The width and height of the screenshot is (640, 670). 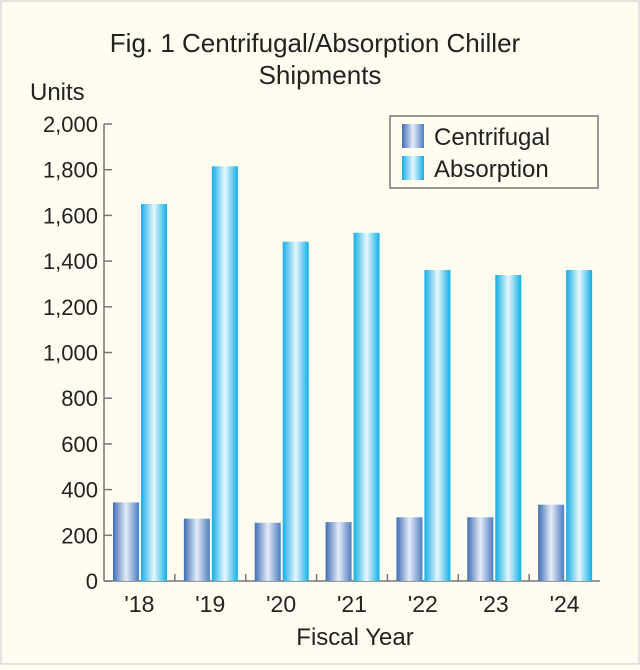 What do you see at coordinates (315, 43) in the screenshot?
I see `chart-title: Fig. 1 Centrifugal/Absorption Chiller` at bounding box center [315, 43].